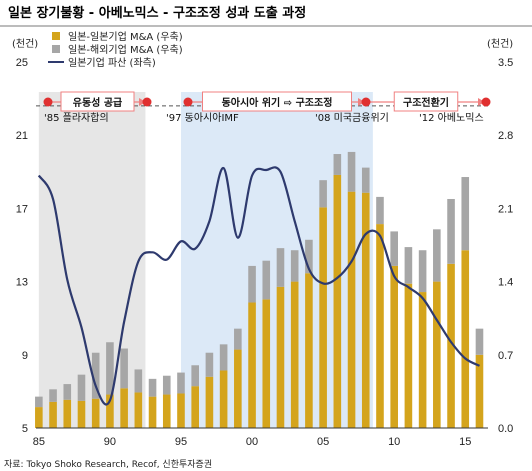  I want to click on bar-domestic-1998, so click(223, 399).